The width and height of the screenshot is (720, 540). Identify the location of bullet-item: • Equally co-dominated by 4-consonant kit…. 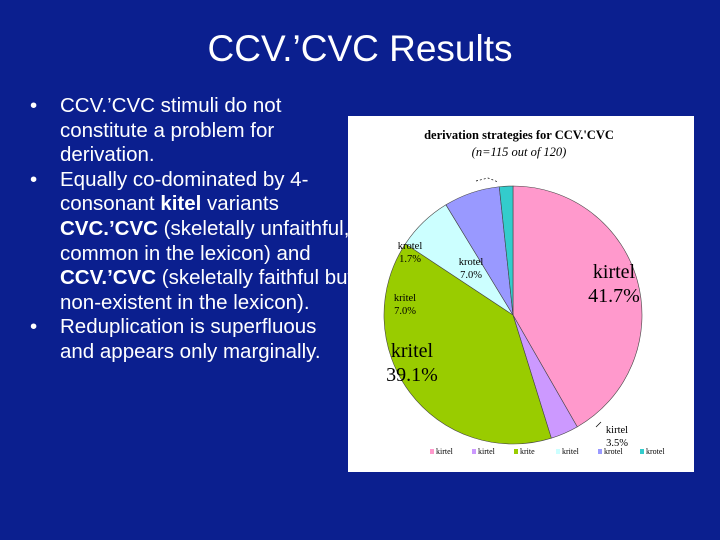
(192, 240).